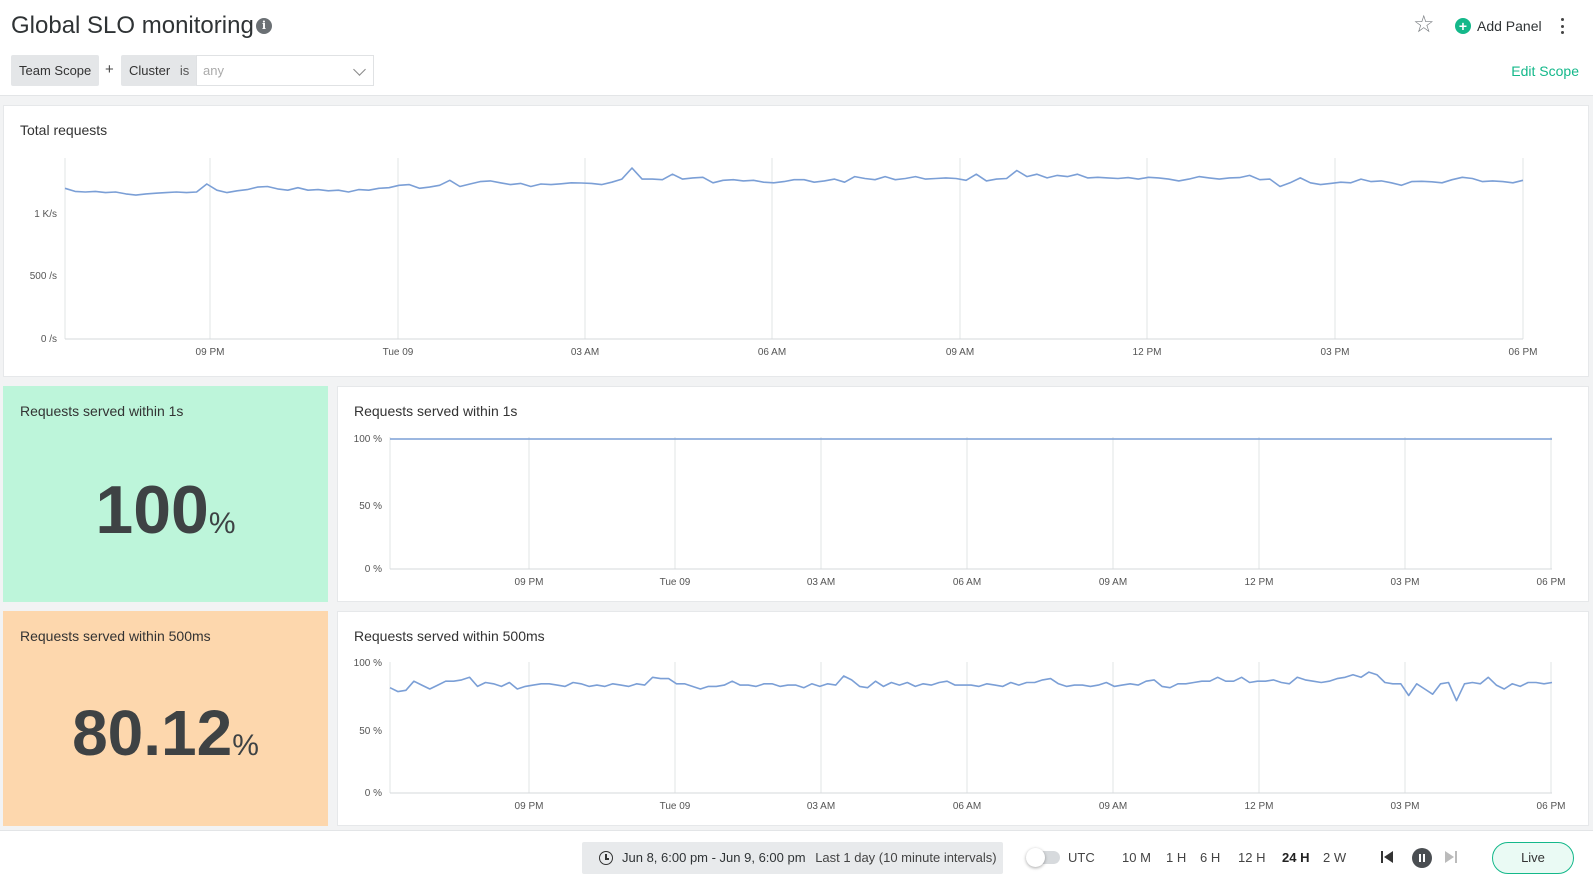  Describe the element at coordinates (64, 130) in the screenshot. I see `panel-title: Total requests` at that location.